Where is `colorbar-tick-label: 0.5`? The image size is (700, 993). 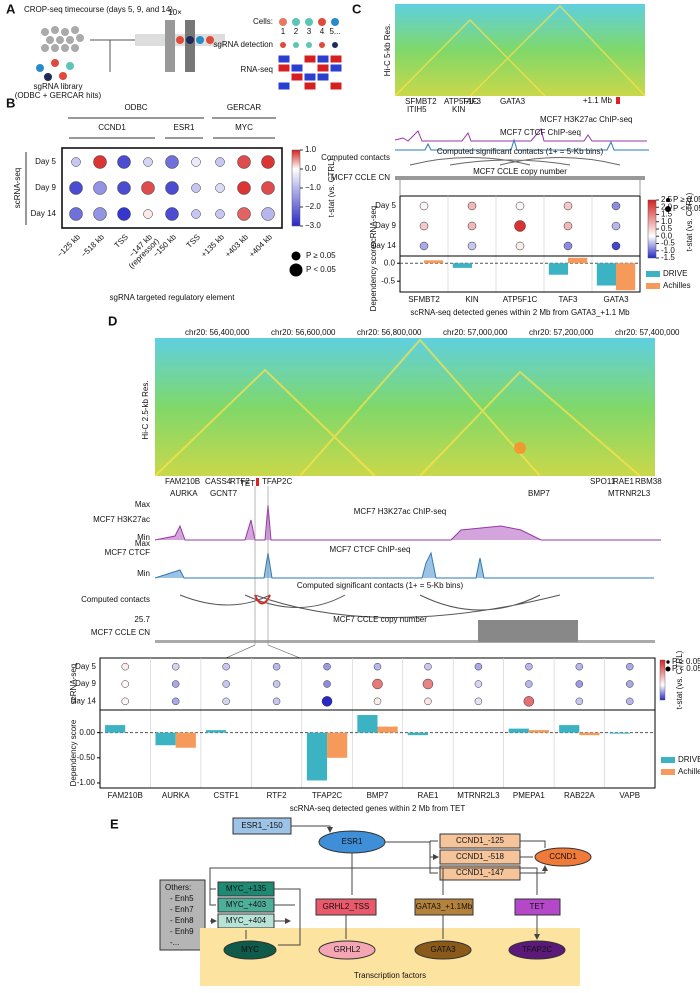
colorbar-tick-label: 0.5 is located at coordinates (667, 228).